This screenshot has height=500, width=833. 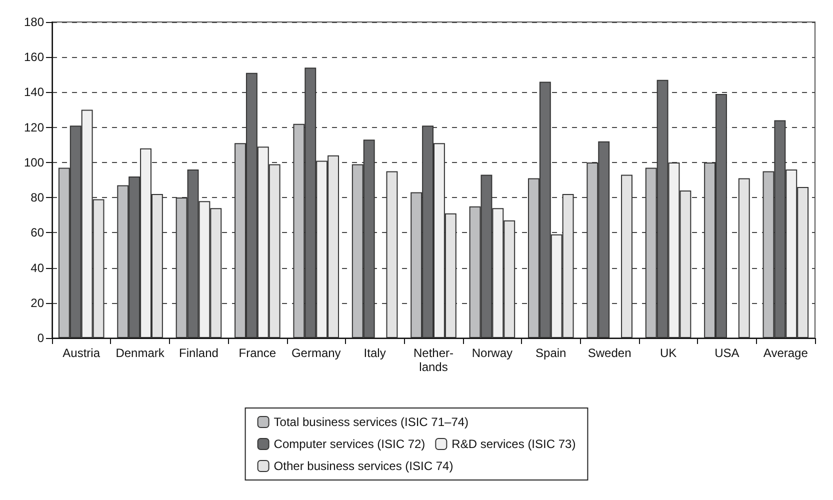 What do you see at coordinates (492, 353) in the screenshot?
I see `x-tick-label: Norway` at bounding box center [492, 353].